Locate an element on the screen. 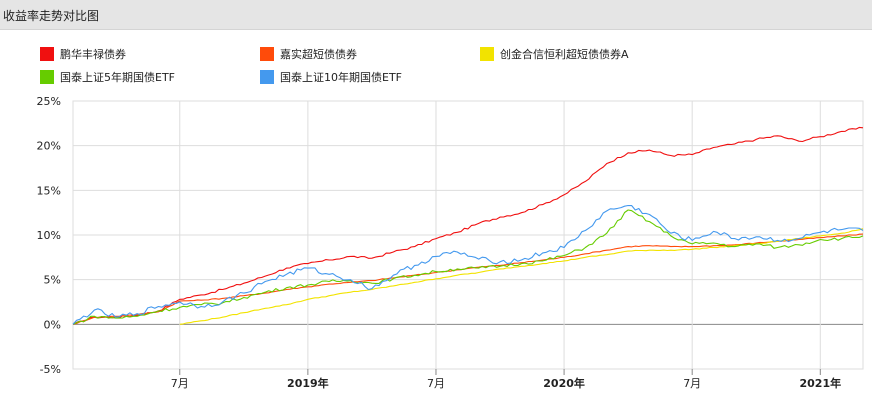 This screenshot has height=407, width=872. x-tick-label: 2020年 is located at coordinates (564, 383).